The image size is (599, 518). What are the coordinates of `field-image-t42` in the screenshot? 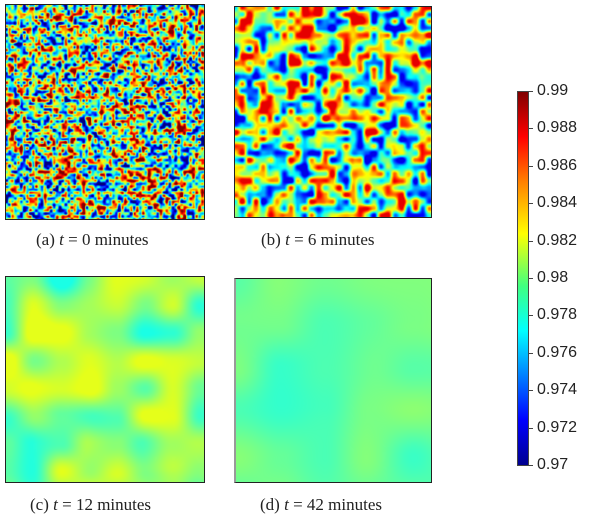 It's located at (333, 380).